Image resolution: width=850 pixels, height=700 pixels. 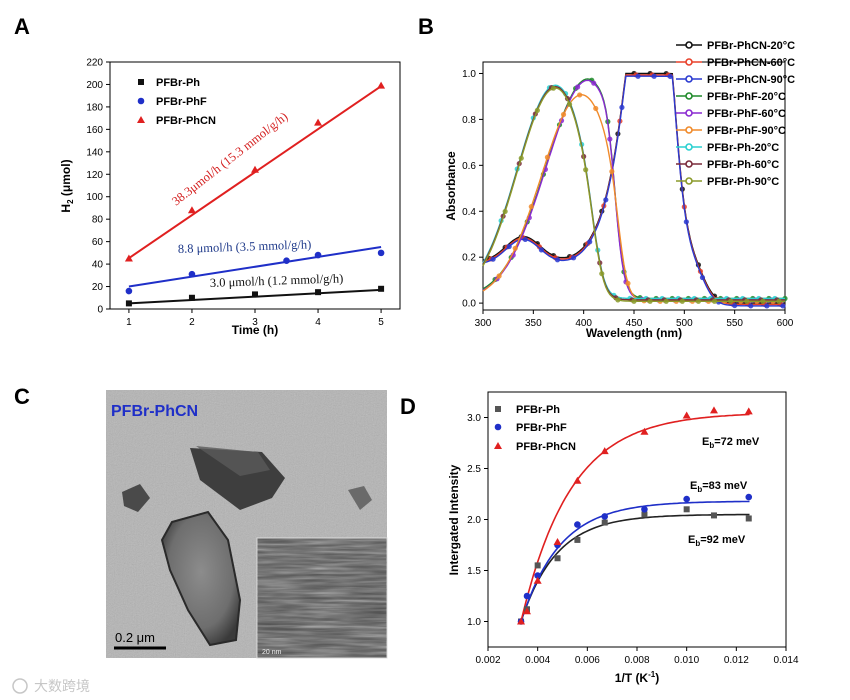 What do you see at coordinates (477, 520) in the screenshot?
I see `chart-d-y-ticks: 1.0 1.5 2.0 2.5 3.0` at bounding box center [477, 520].